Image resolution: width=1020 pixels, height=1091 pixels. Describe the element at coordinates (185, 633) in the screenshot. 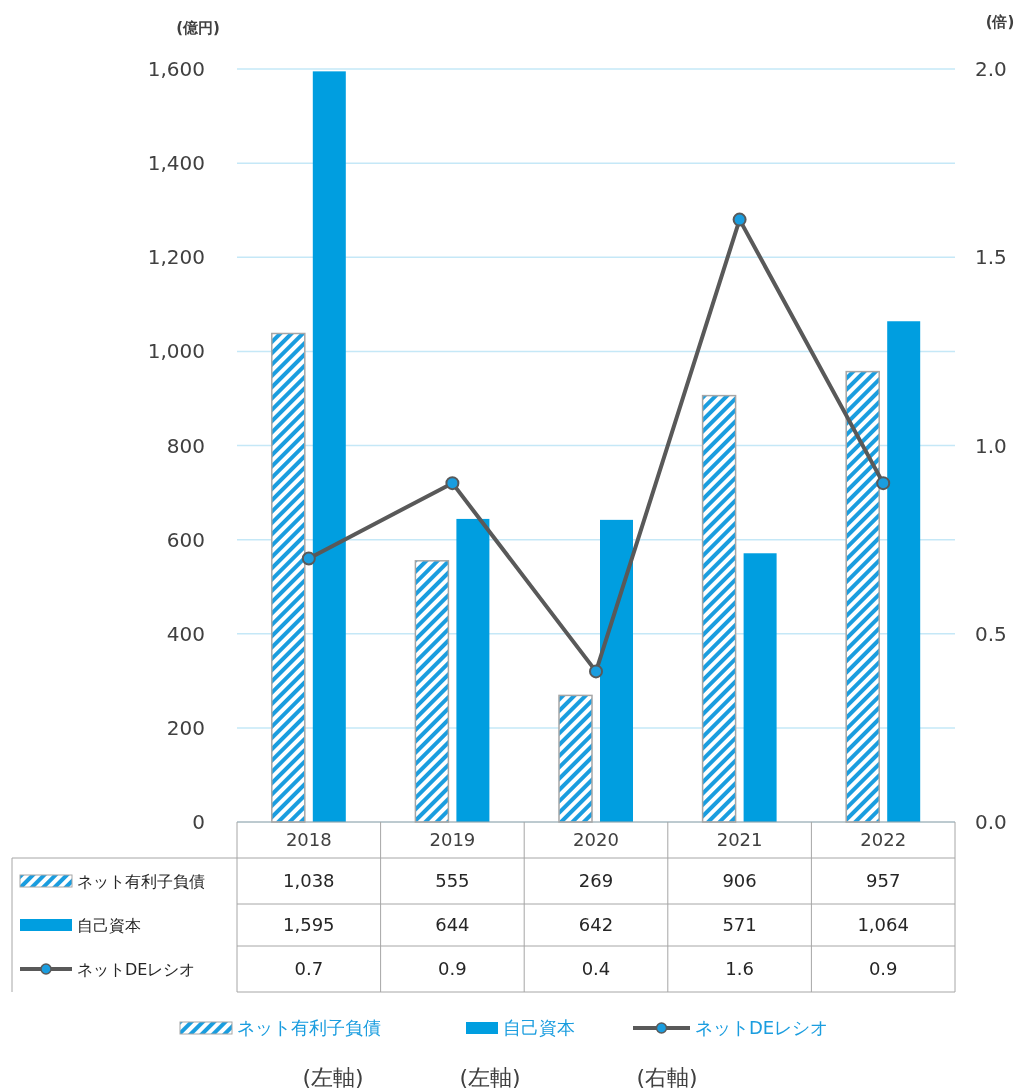

I see `y-tick-label: 400` at that location.